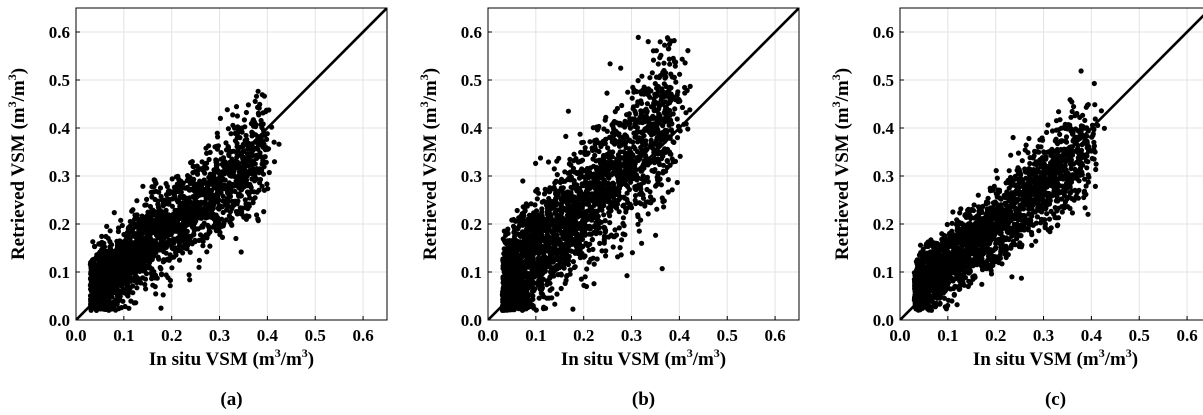  I want to click on y-tick-label: 0.0, so click(471, 320).